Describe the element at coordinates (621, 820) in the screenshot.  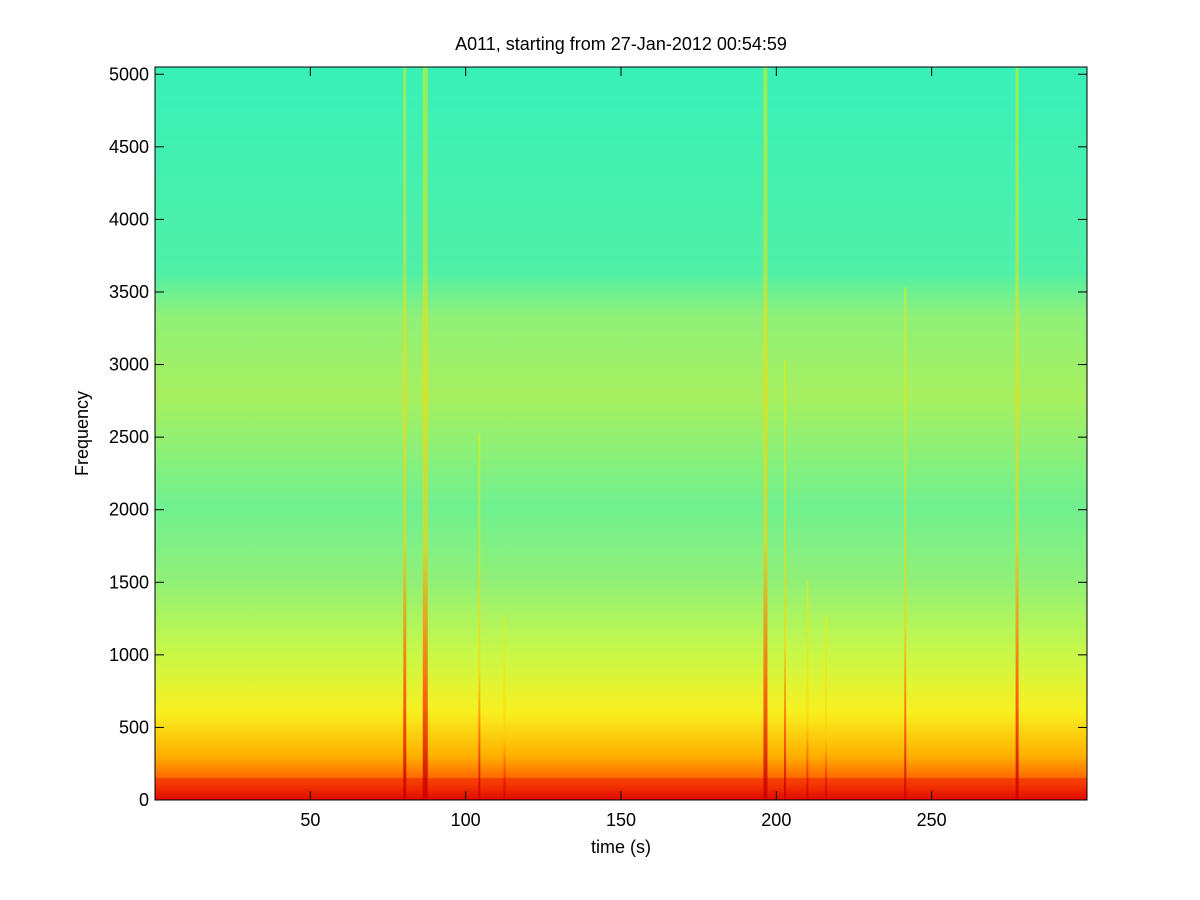
I see `x-tick-label: 150` at that location.